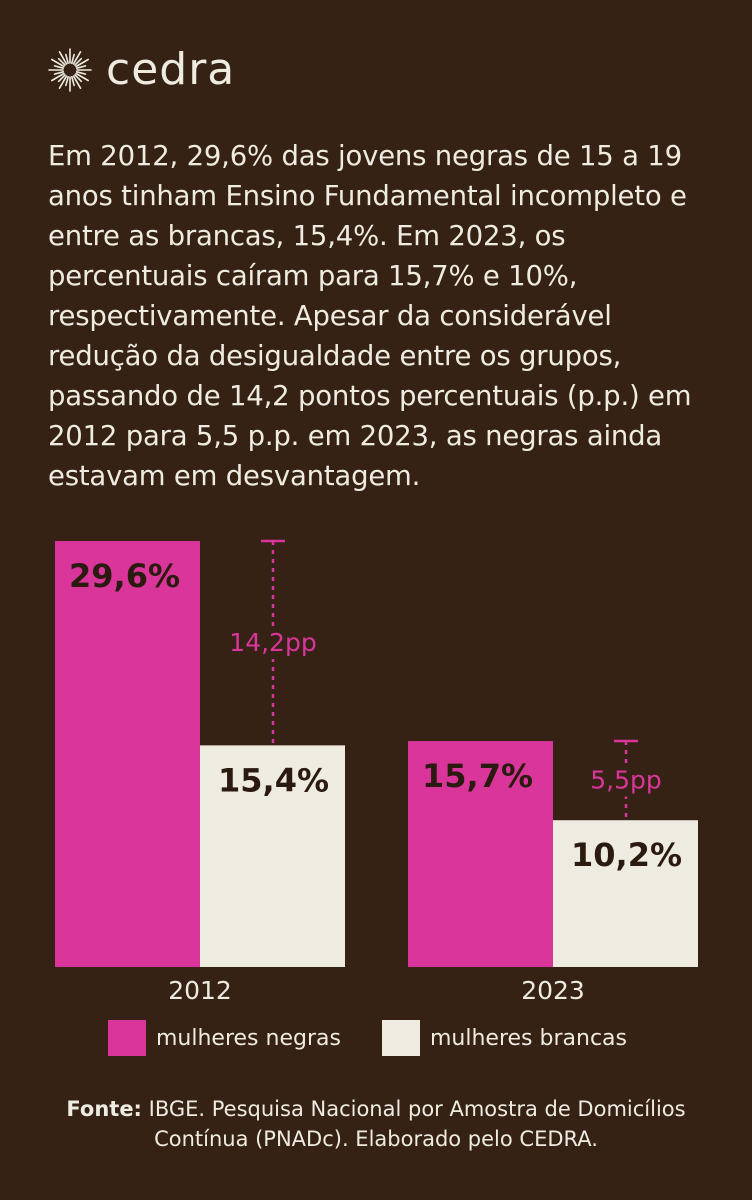 This screenshot has width=752, height=1200. I want to click on bar-negras-2012, so click(127, 754).